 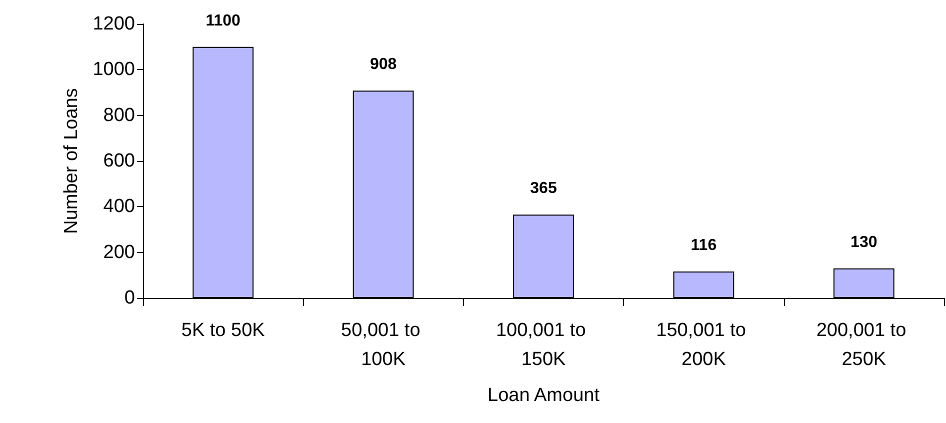 What do you see at coordinates (113, 69) in the screenshot?
I see `y-tick-label: 1000` at bounding box center [113, 69].